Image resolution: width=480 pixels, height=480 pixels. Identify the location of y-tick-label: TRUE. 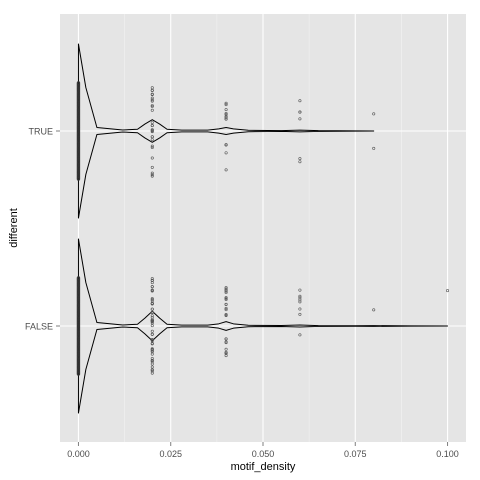
(41, 132).